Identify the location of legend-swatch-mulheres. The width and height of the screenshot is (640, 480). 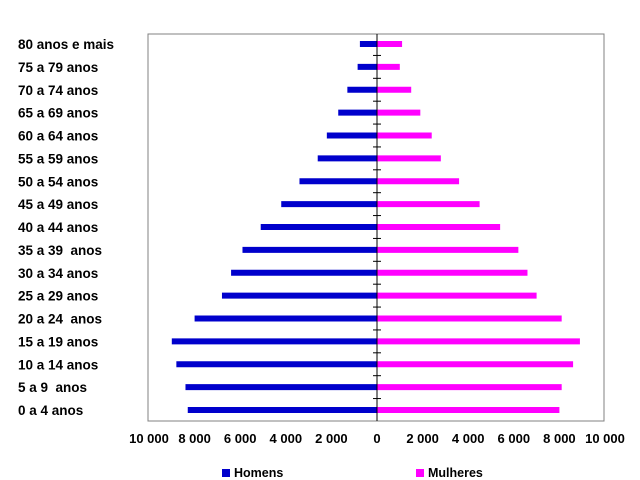
(420, 473).